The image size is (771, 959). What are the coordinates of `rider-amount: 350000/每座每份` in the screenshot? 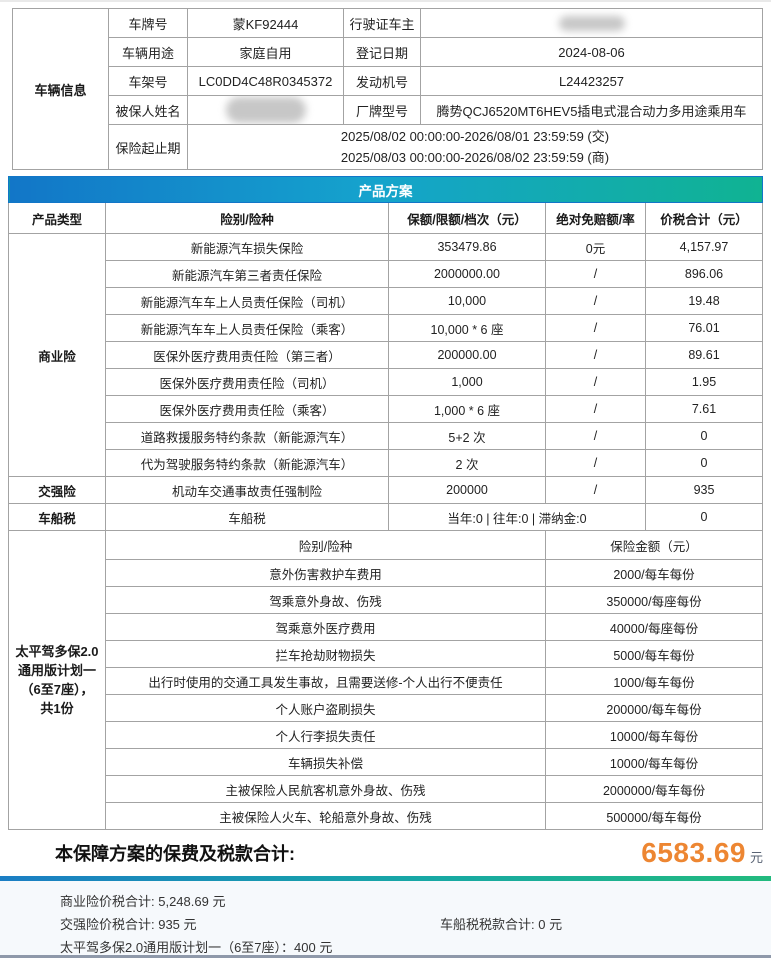 It's located at (654, 600).